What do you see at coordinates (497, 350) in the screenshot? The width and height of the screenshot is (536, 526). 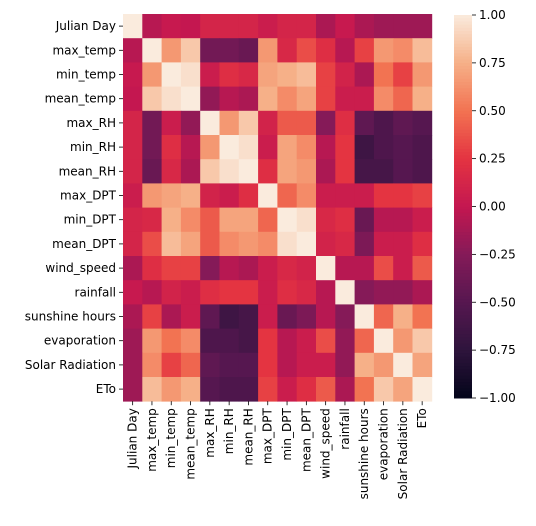 I see `colorbar-tick-label: −0.75` at bounding box center [497, 350].